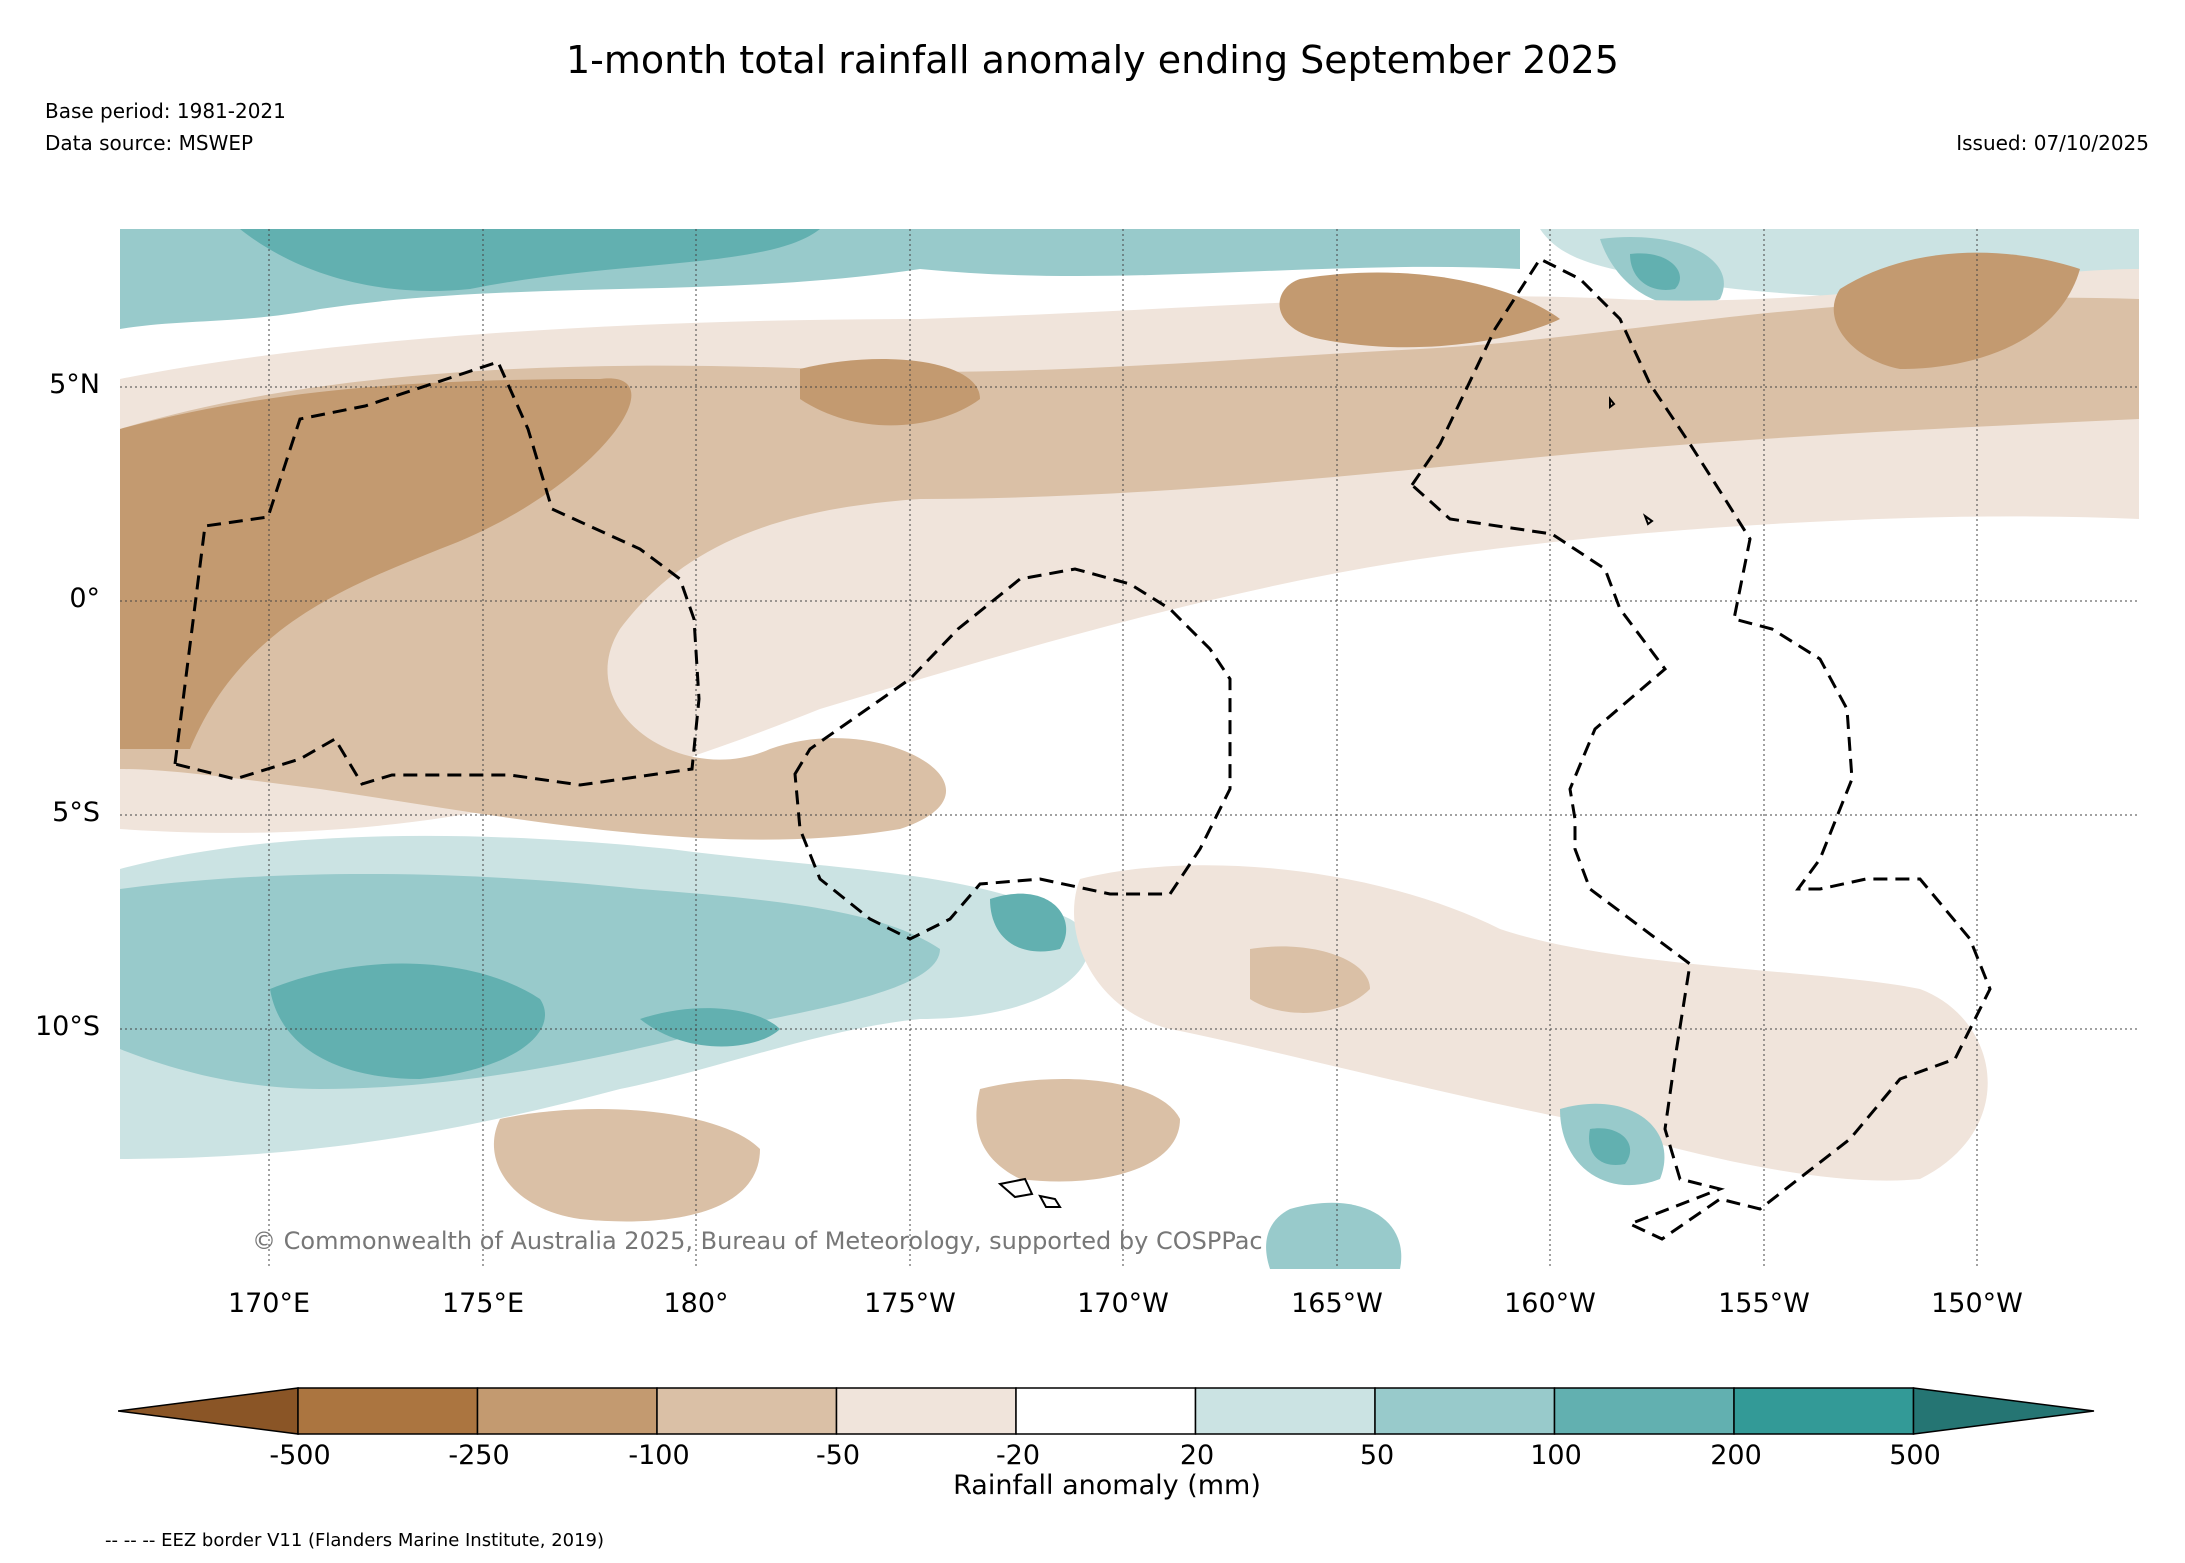 The height and width of the screenshot is (1563, 2185). I want to click on colorbar-tick: 20, so click(1197, 1455).